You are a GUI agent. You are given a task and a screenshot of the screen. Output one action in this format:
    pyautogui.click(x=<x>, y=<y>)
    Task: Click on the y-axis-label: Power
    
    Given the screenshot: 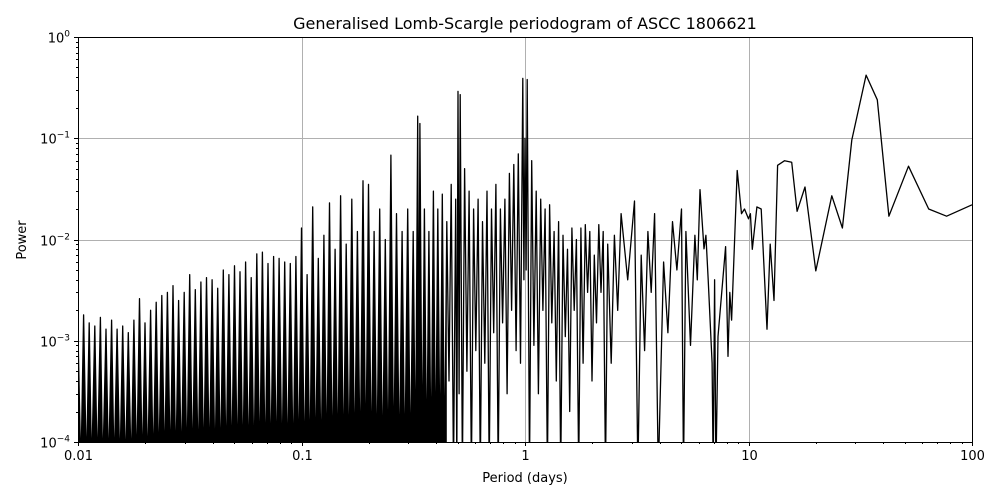 What is the action you would take?
    pyautogui.click(x=22, y=240)
    